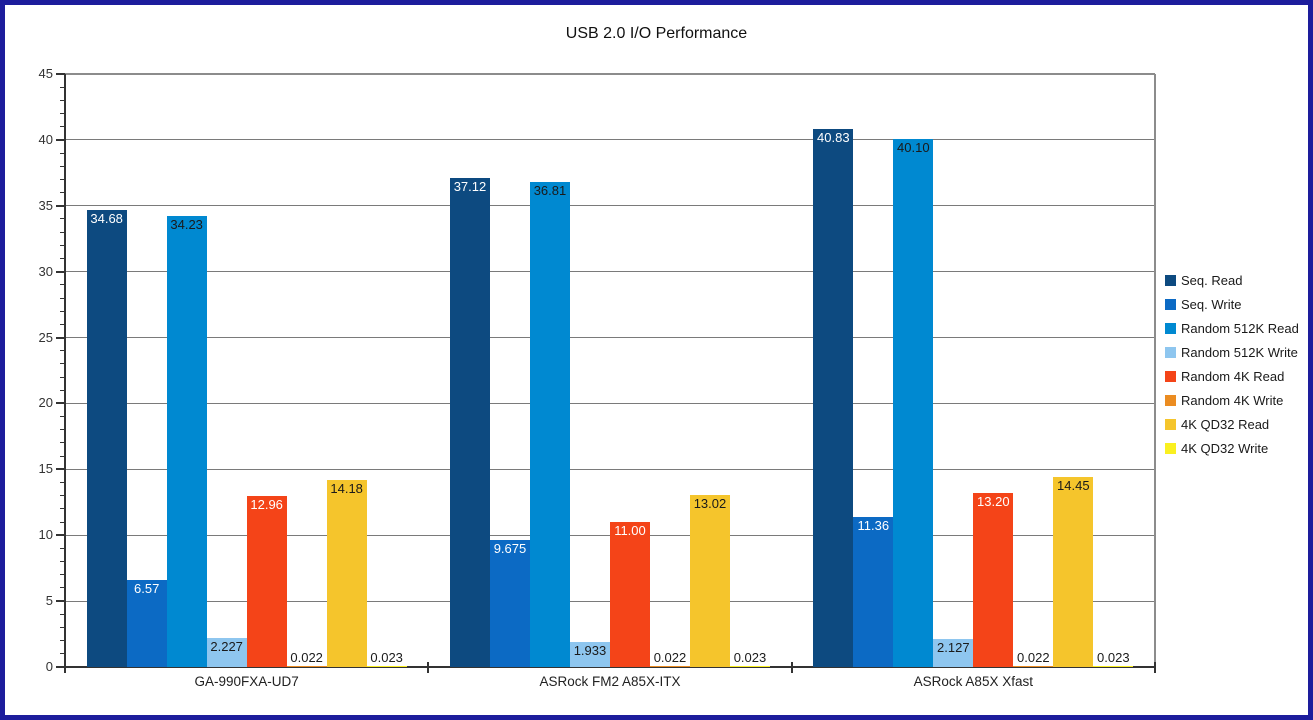 The width and height of the screenshot is (1313, 720). What do you see at coordinates (106, 218) in the screenshot?
I see `bar-value-label: 34.68` at bounding box center [106, 218].